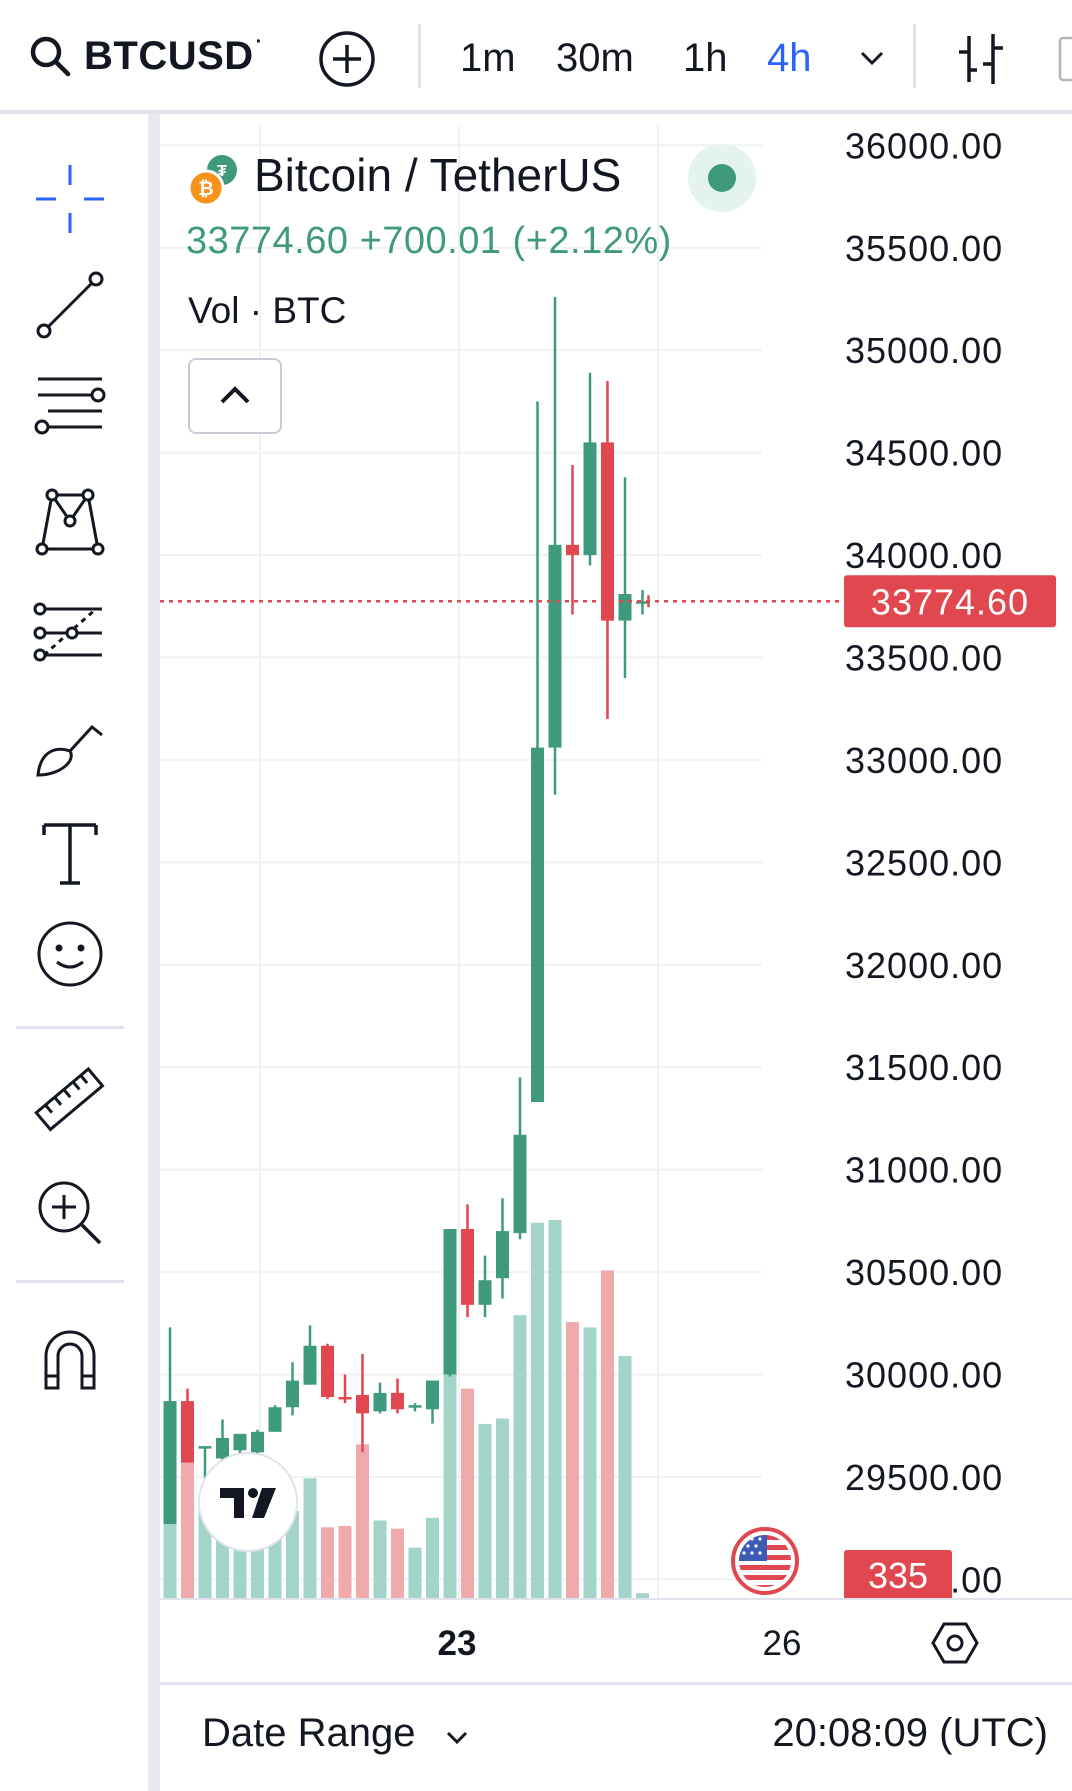  What do you see at coordinates (70, 199) in the screenshot?
I see `crosshair-icon` at bounding box center [70, 199].